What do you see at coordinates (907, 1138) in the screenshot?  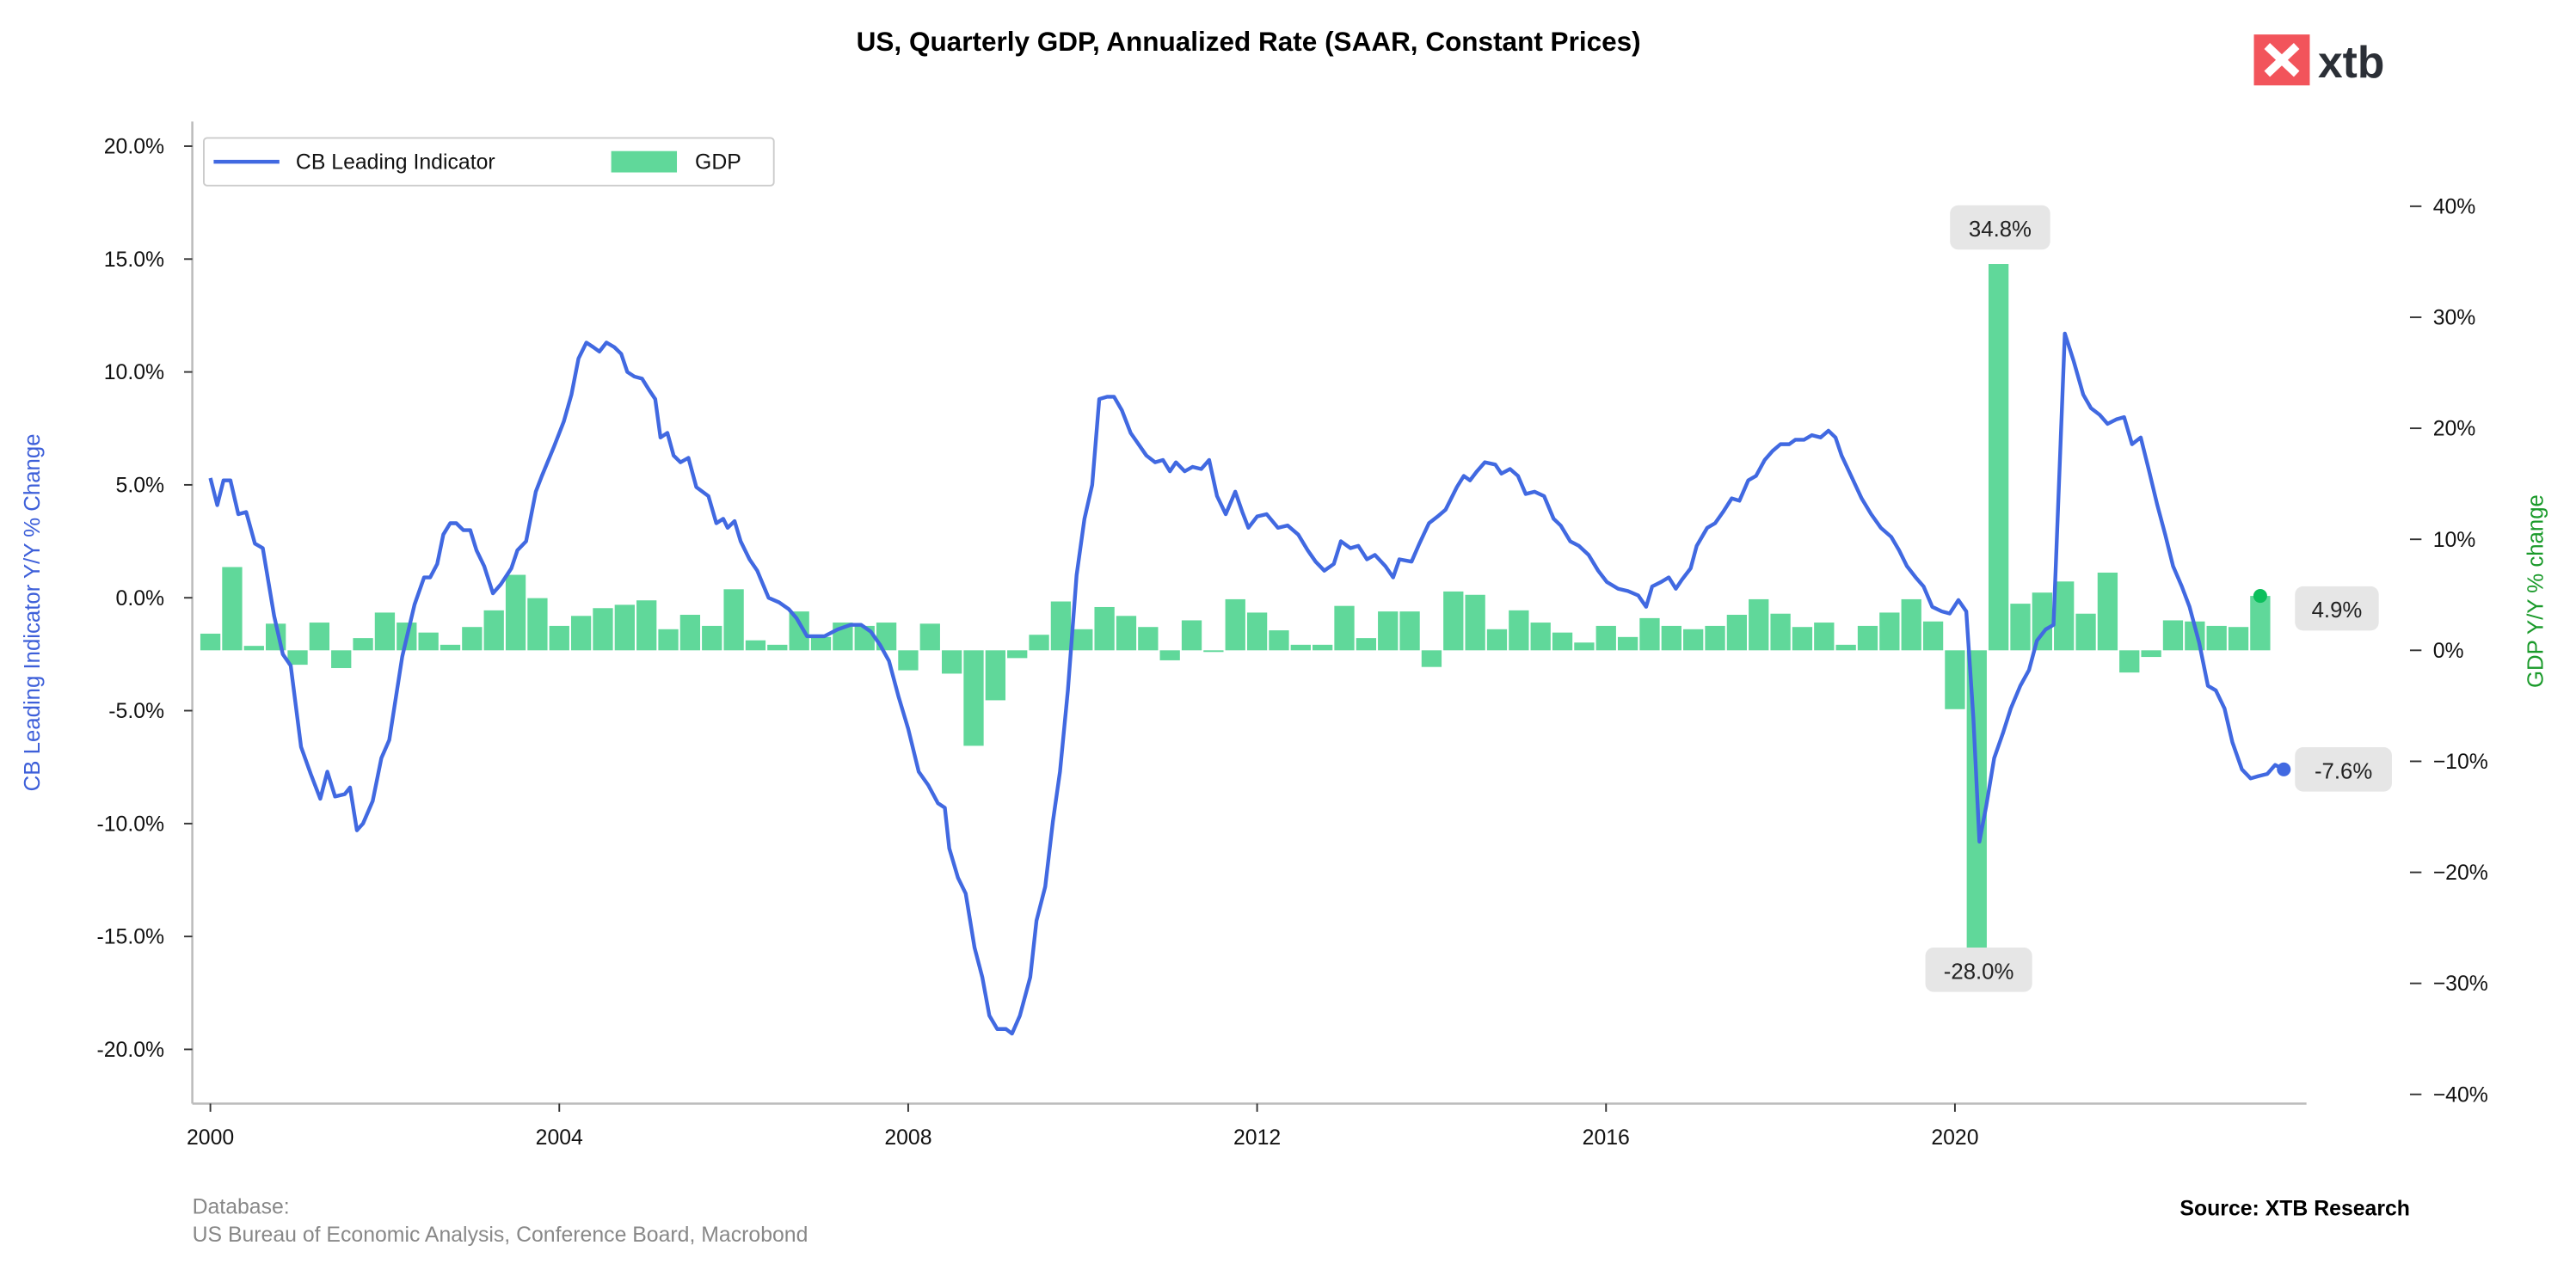 I see `x-tick-label: 2008` at bounding box center [907, 1138].